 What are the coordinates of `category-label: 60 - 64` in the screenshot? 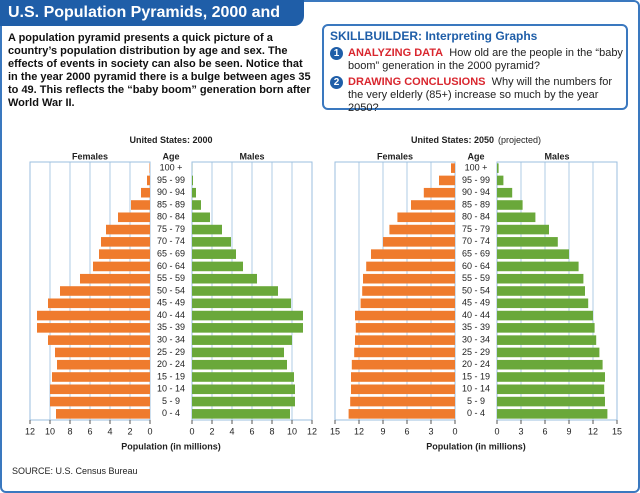 It's located at (171, 266).